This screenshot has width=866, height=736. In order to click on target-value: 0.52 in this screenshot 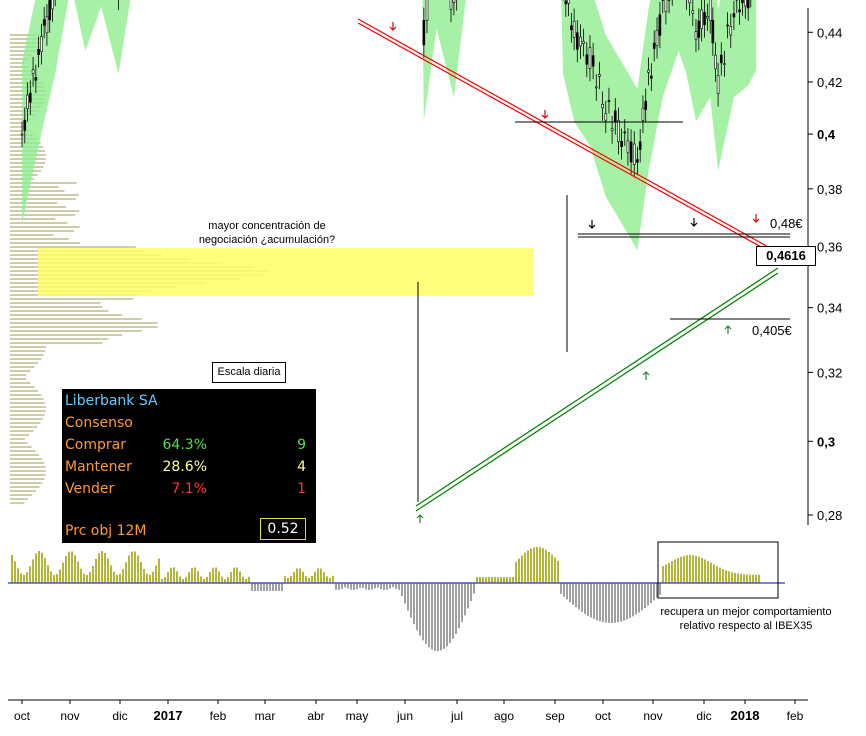, I will do `click(283, 529)`.